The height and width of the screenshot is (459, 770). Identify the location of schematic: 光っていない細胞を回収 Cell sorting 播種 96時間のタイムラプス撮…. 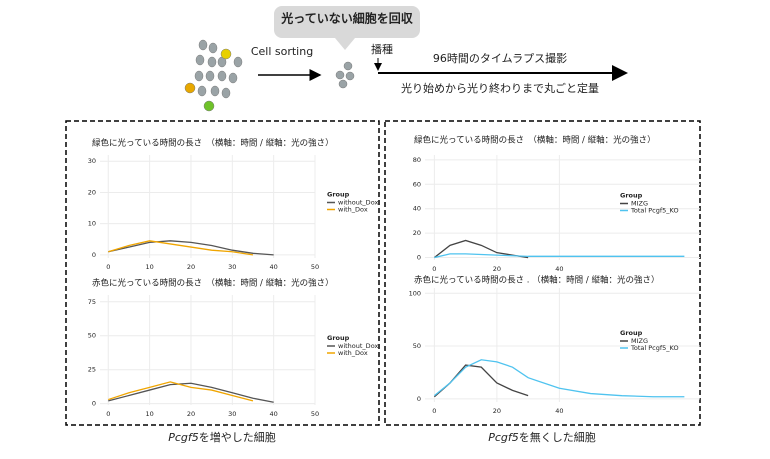
(406, 59).